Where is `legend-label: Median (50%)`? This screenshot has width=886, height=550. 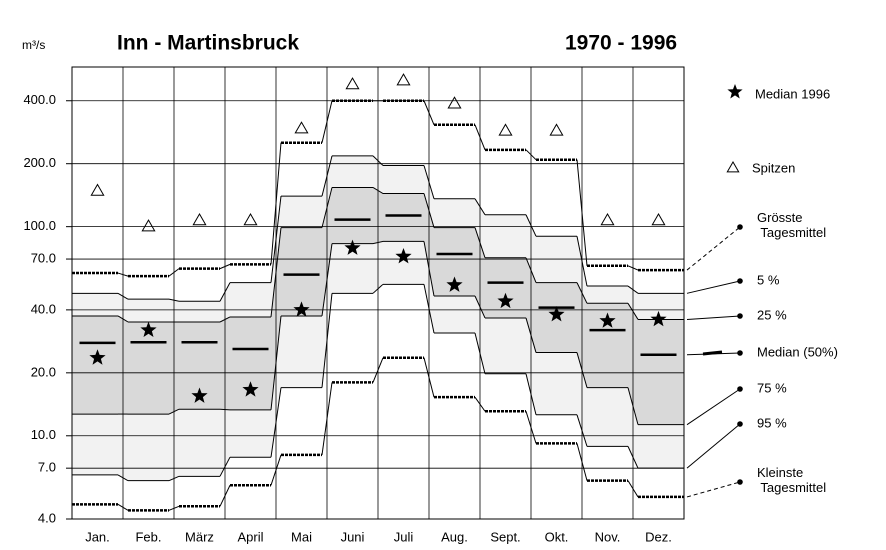
legend-label: Median (50%) is located at coordinates (797, 351).